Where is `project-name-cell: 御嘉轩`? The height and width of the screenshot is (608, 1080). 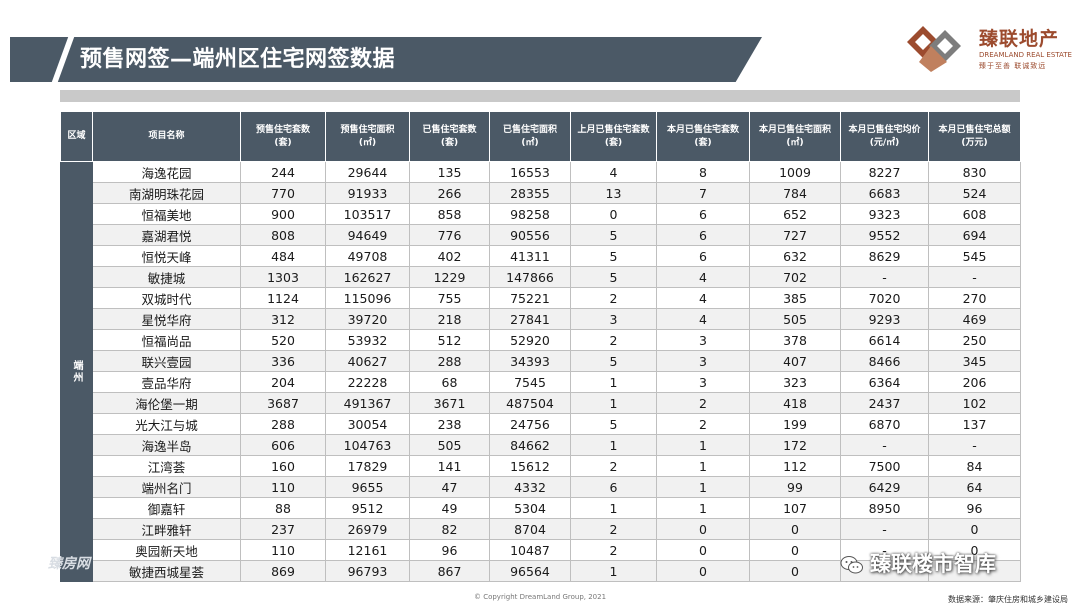
project-name-cell: 御嘉轩 is located at coordinates (166, 508).